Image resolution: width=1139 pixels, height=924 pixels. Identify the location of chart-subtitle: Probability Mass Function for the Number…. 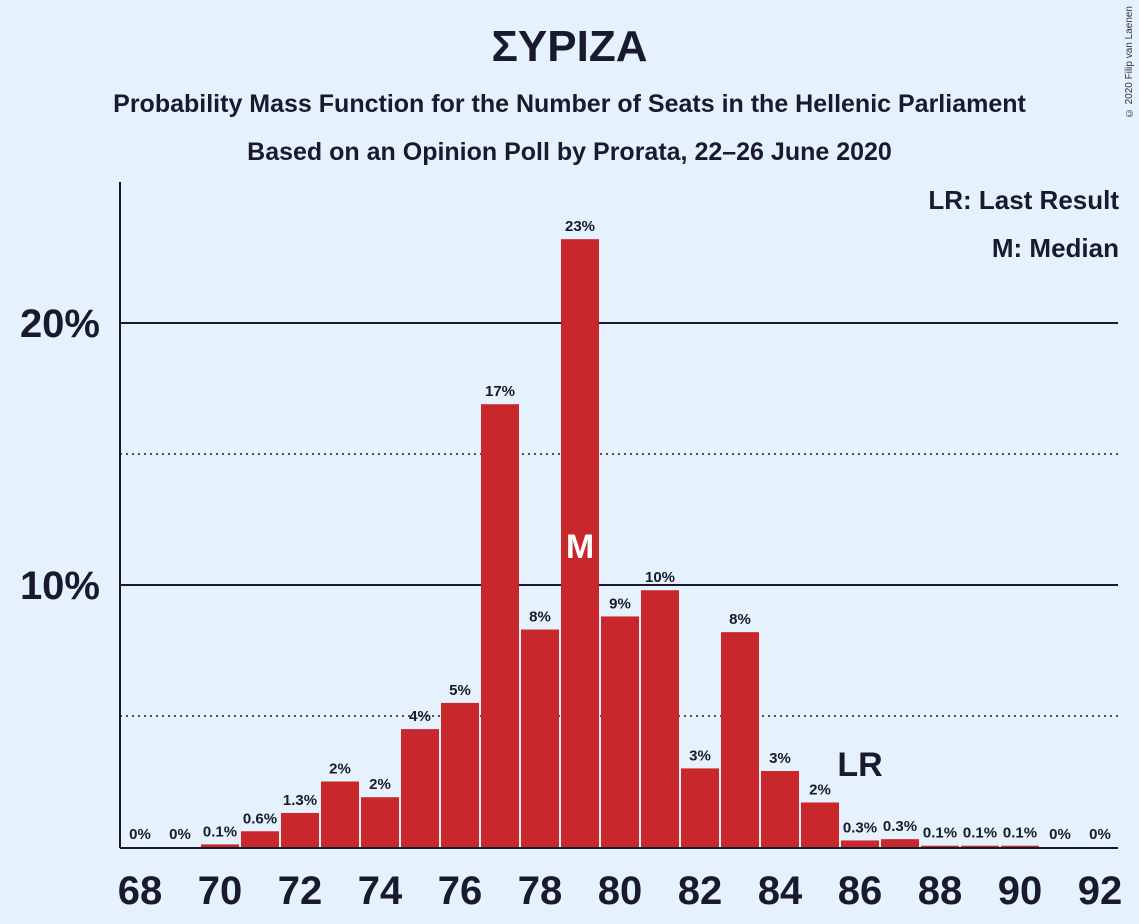
(569, 104).